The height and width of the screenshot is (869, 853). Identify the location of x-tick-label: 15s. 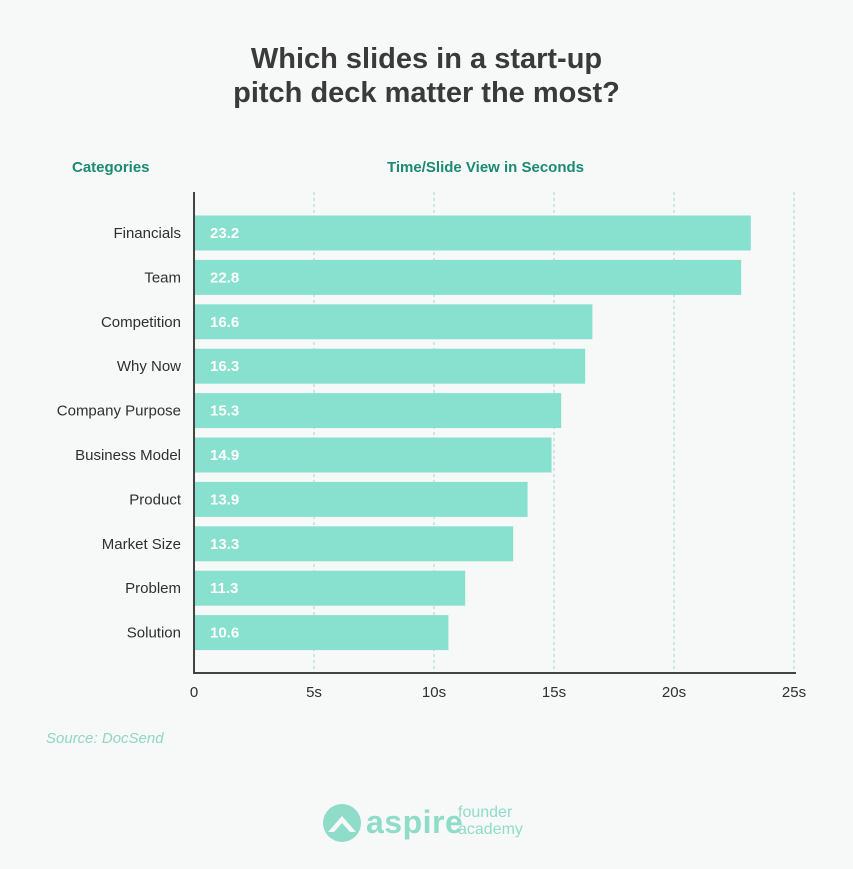
(554, 692).